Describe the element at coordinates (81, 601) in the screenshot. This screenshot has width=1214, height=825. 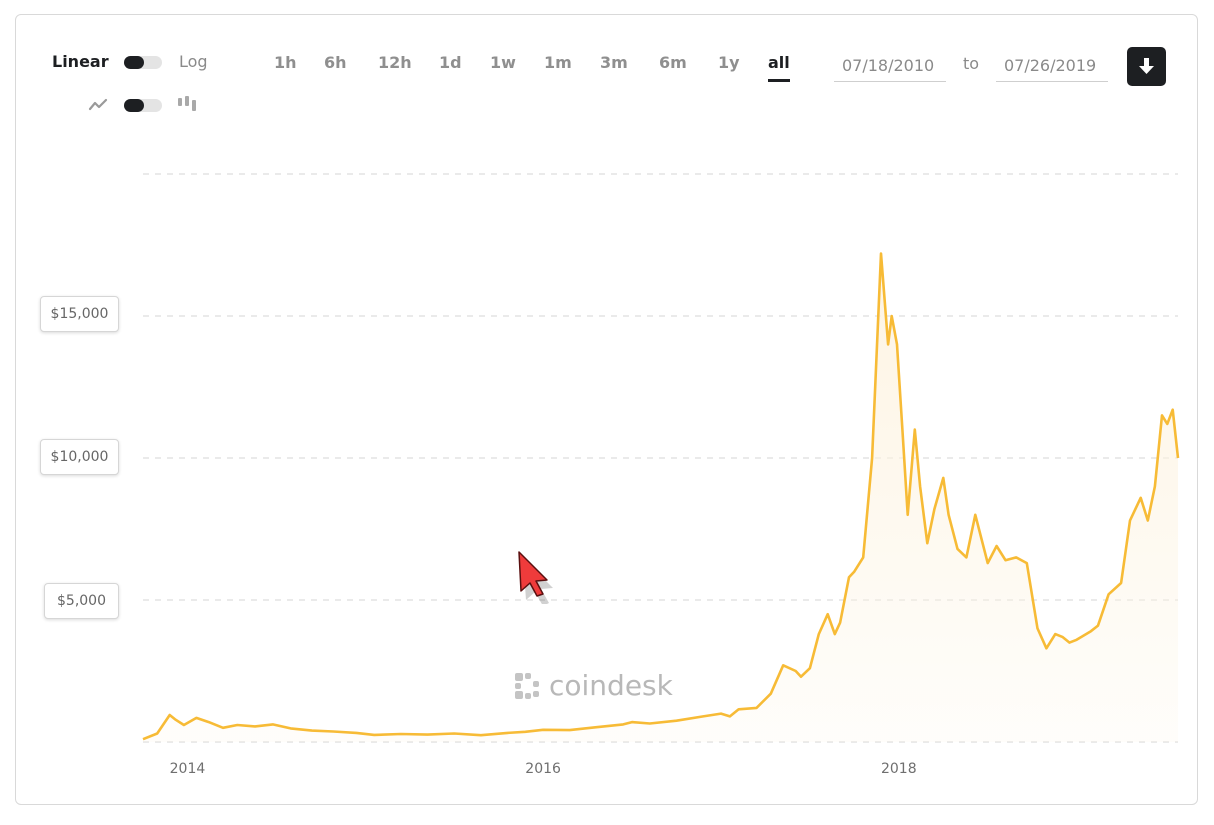
I see `y-tick-label-5000: $5,000` at that location.